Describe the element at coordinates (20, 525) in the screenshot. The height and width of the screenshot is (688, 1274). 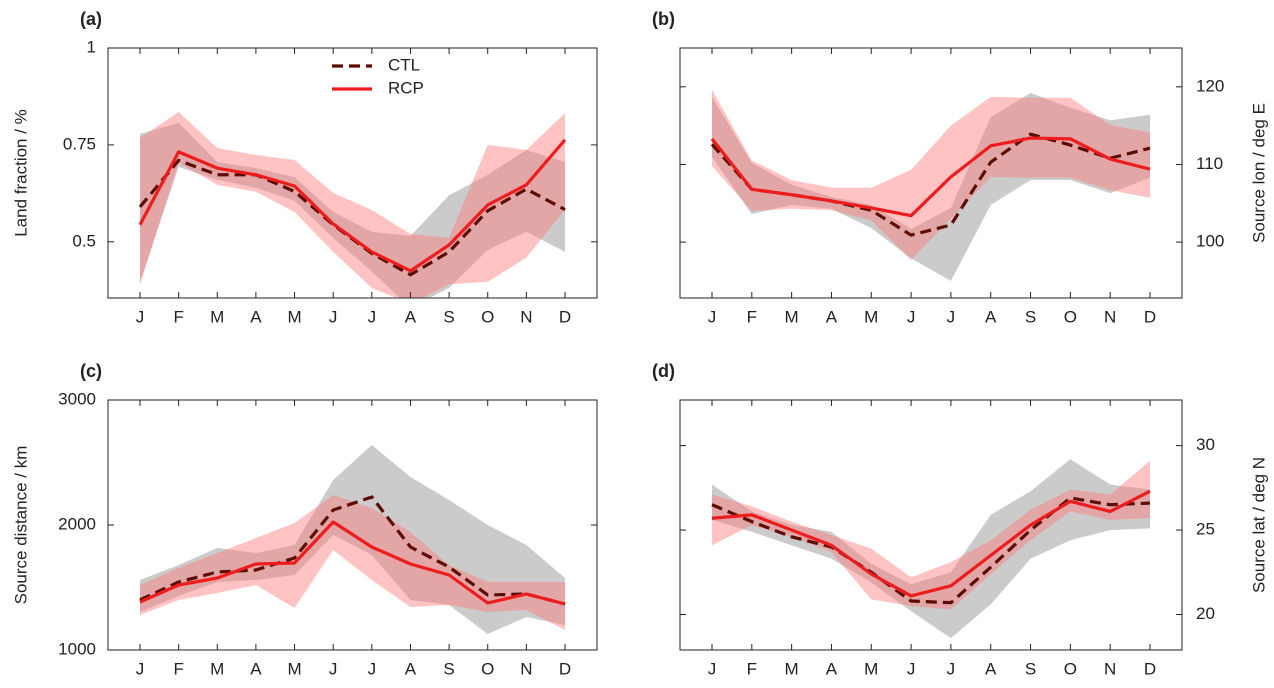
I see `y-axis-label: Source distance / km` at that location.